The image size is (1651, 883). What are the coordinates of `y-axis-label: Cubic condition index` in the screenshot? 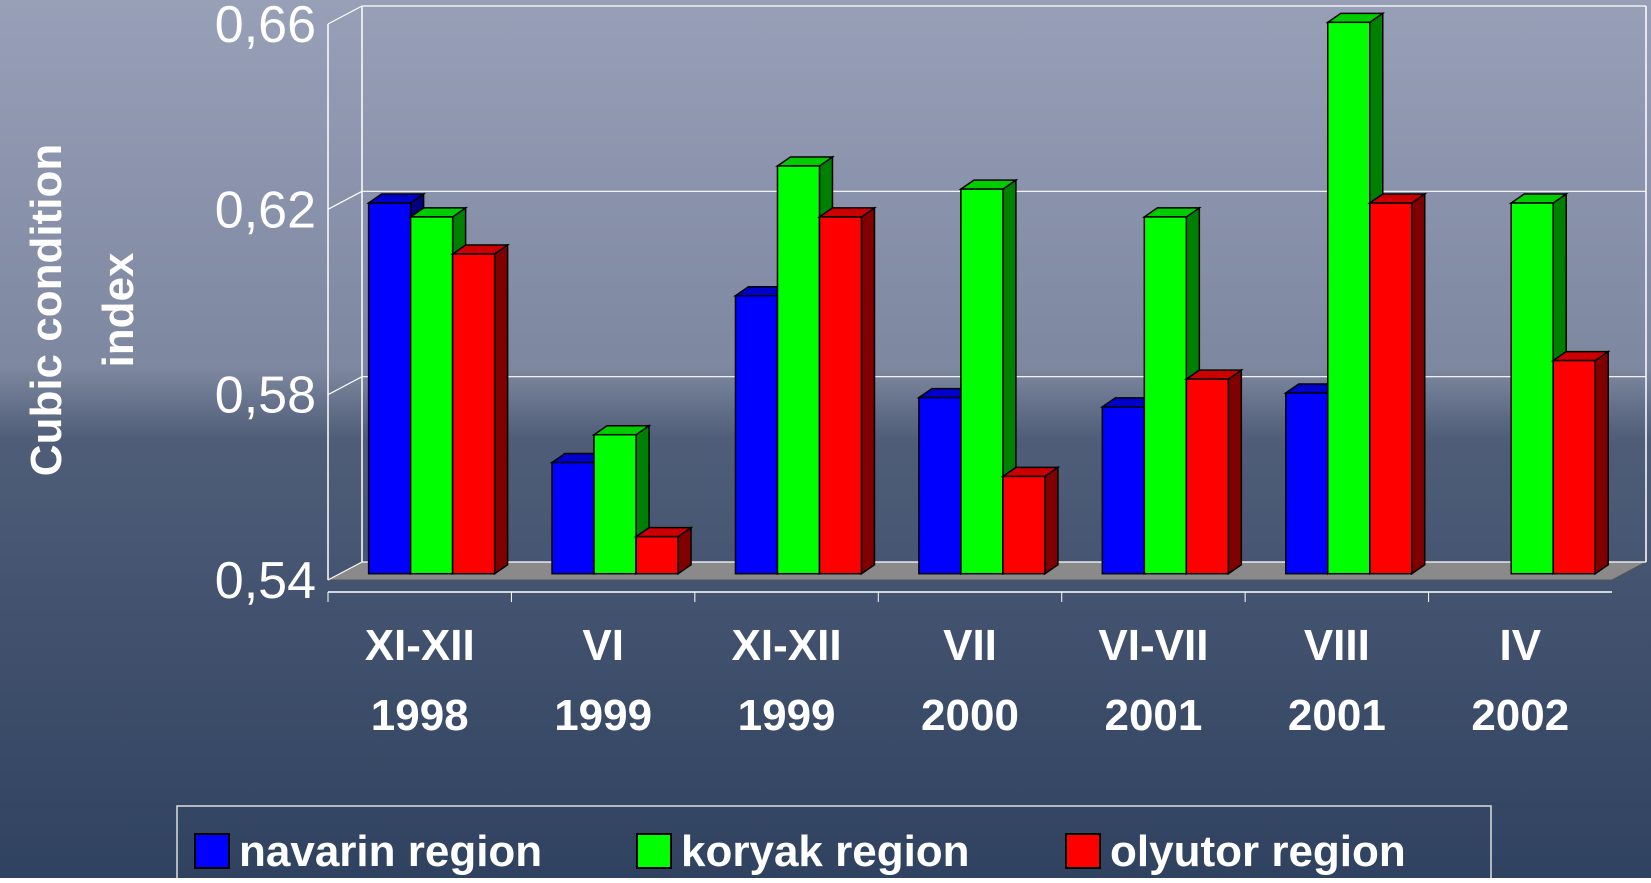 It's located at (82, 310).